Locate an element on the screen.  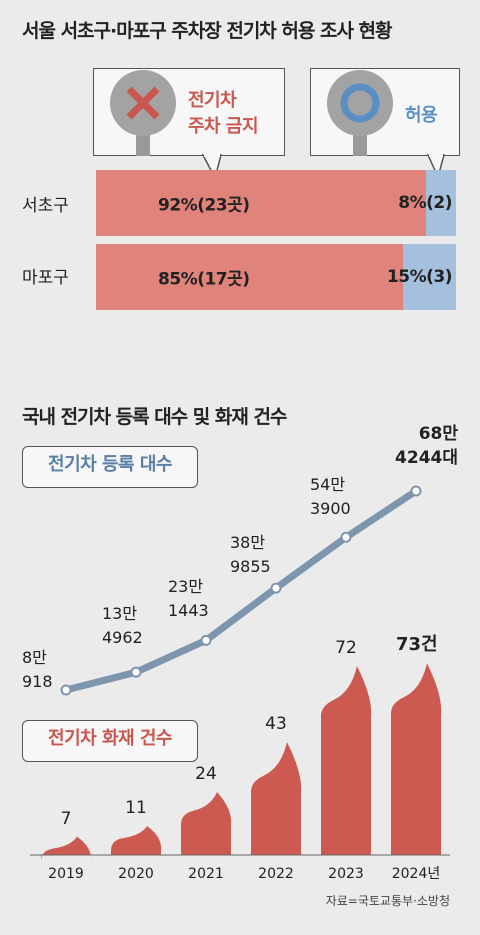
registration-value-label: 13만 4962 is located at coordinates (122, 625).